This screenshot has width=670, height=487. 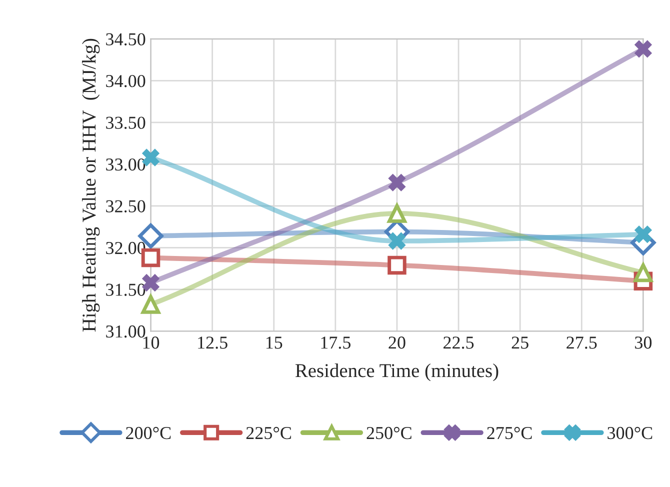 What do you see at coordinates (126, 206) in the screenshot?
I see `y-tick-label: 32.50` at bounding box center [126, 206].